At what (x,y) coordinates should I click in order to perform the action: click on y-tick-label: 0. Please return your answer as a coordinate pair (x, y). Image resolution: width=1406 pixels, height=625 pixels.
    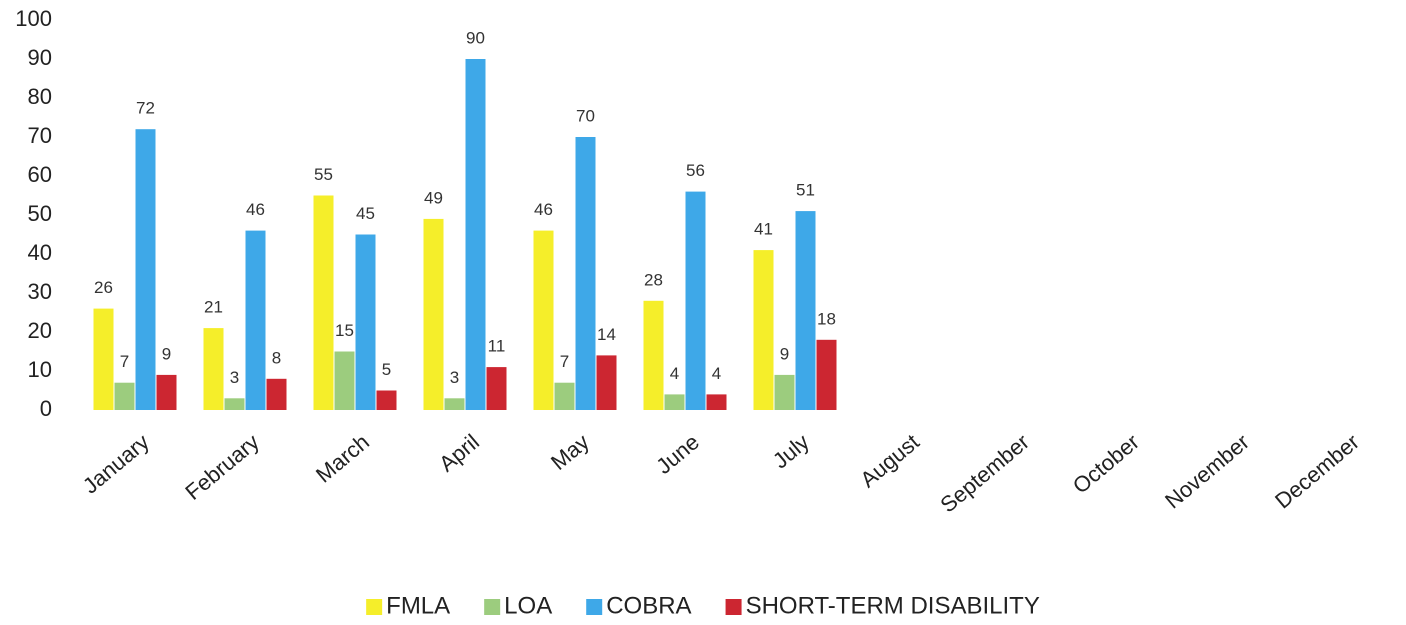
    Looking at the image, I should click on (46, 408).